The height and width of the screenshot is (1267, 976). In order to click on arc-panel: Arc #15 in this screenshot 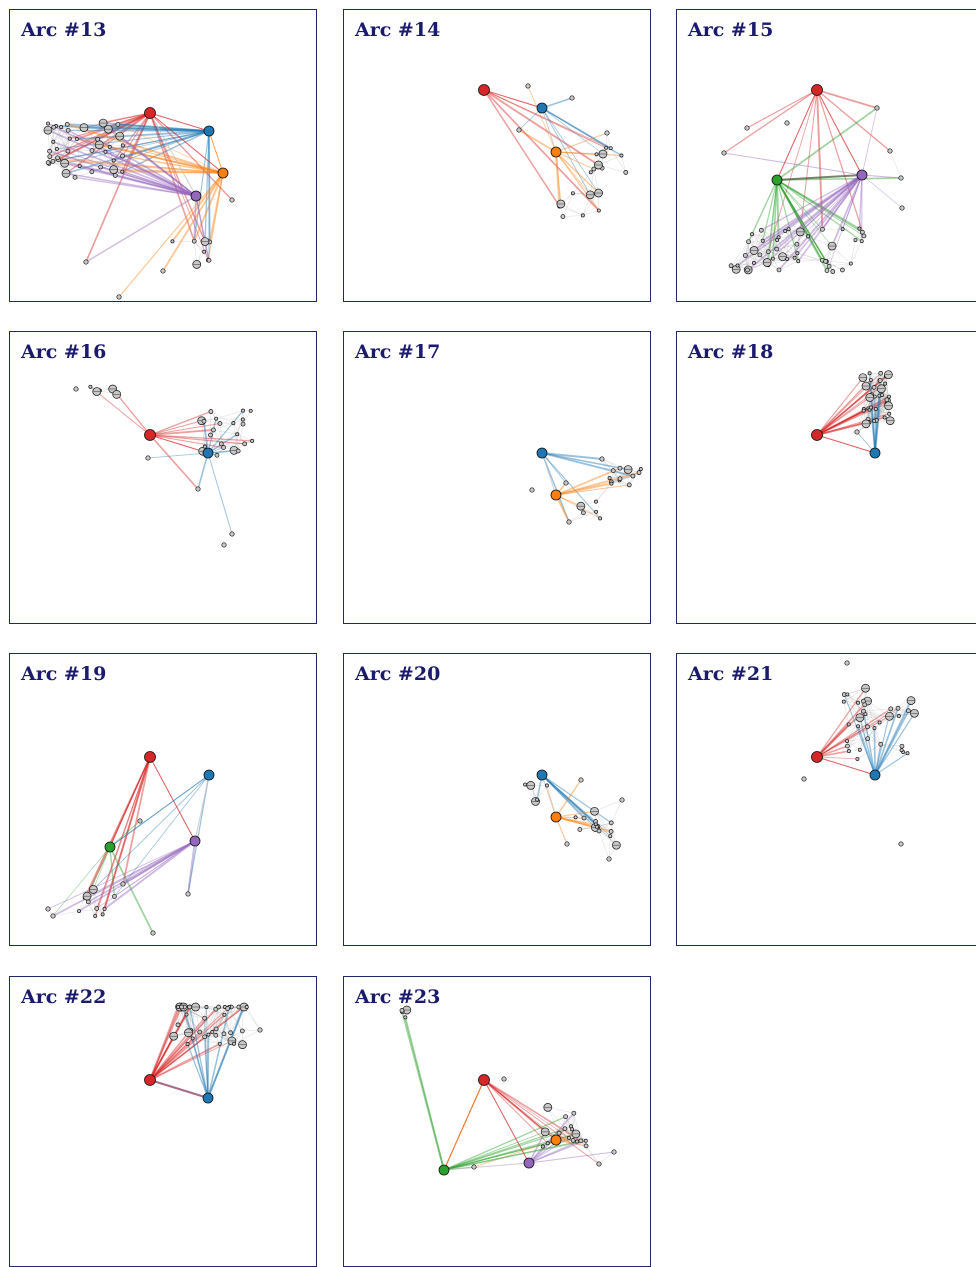, I will do `click(826, 155)`.